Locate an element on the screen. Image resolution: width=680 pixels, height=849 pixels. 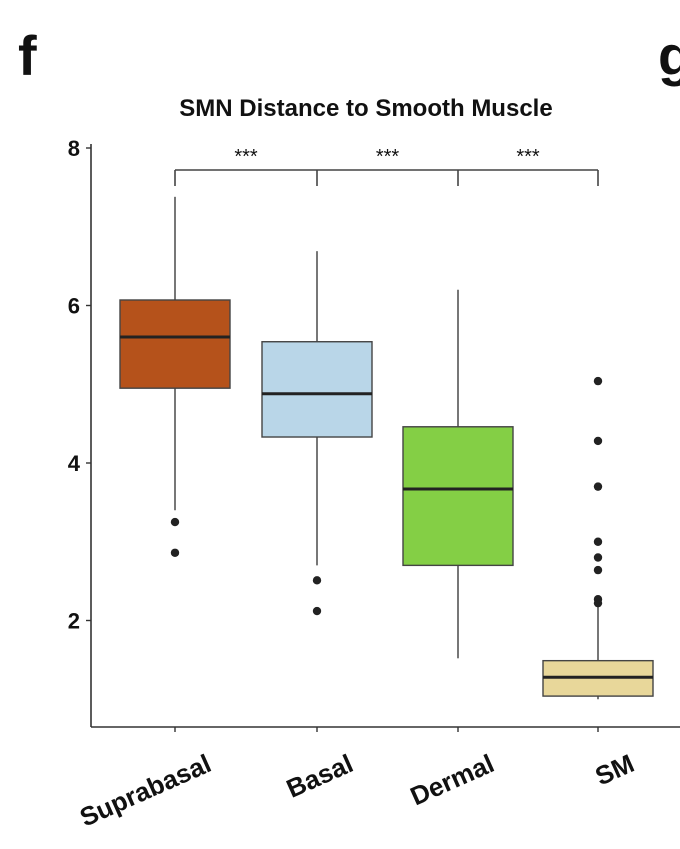
chart-title: SMN Distance to Smooth Muscle is located at coordinates (365, 108).